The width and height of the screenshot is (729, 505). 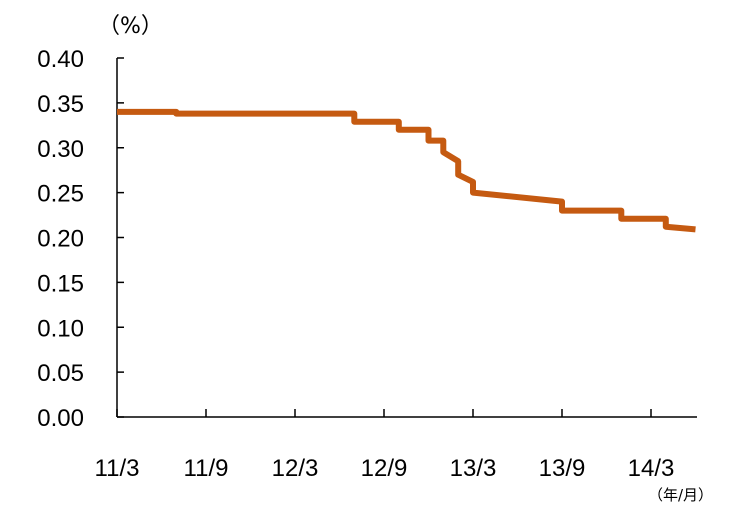 What do you see at coordinates (473, 468) in the screenshot?
I see `x-tick-label: 13/3` at bounding box center [473, 468].